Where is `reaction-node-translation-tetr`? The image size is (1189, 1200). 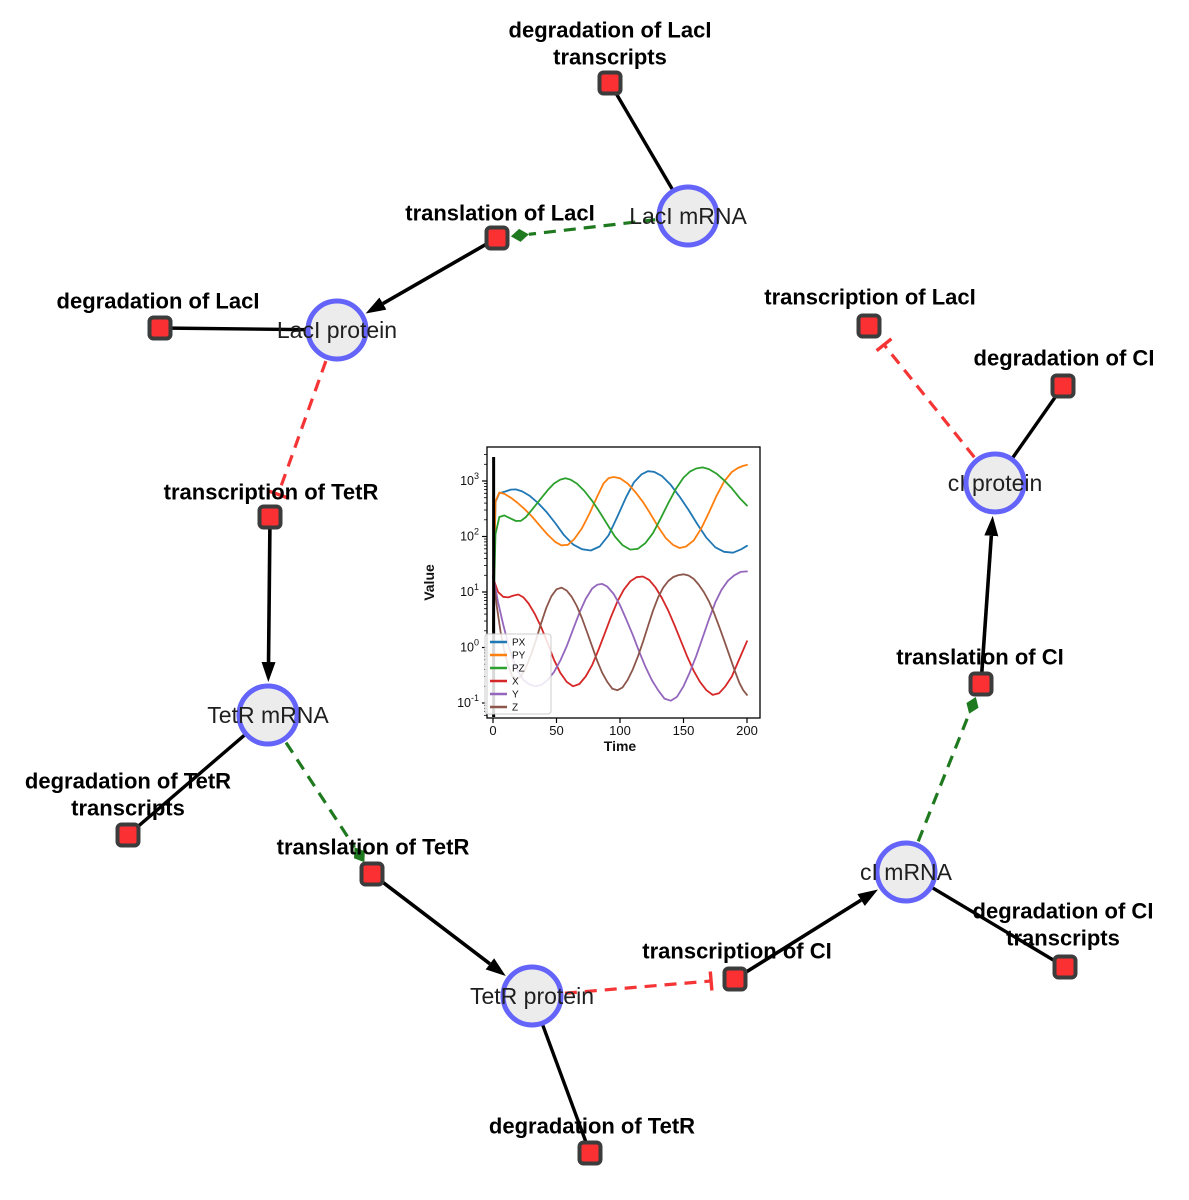
reaction-node-translation-tetr is located at coordinates (372, 874).